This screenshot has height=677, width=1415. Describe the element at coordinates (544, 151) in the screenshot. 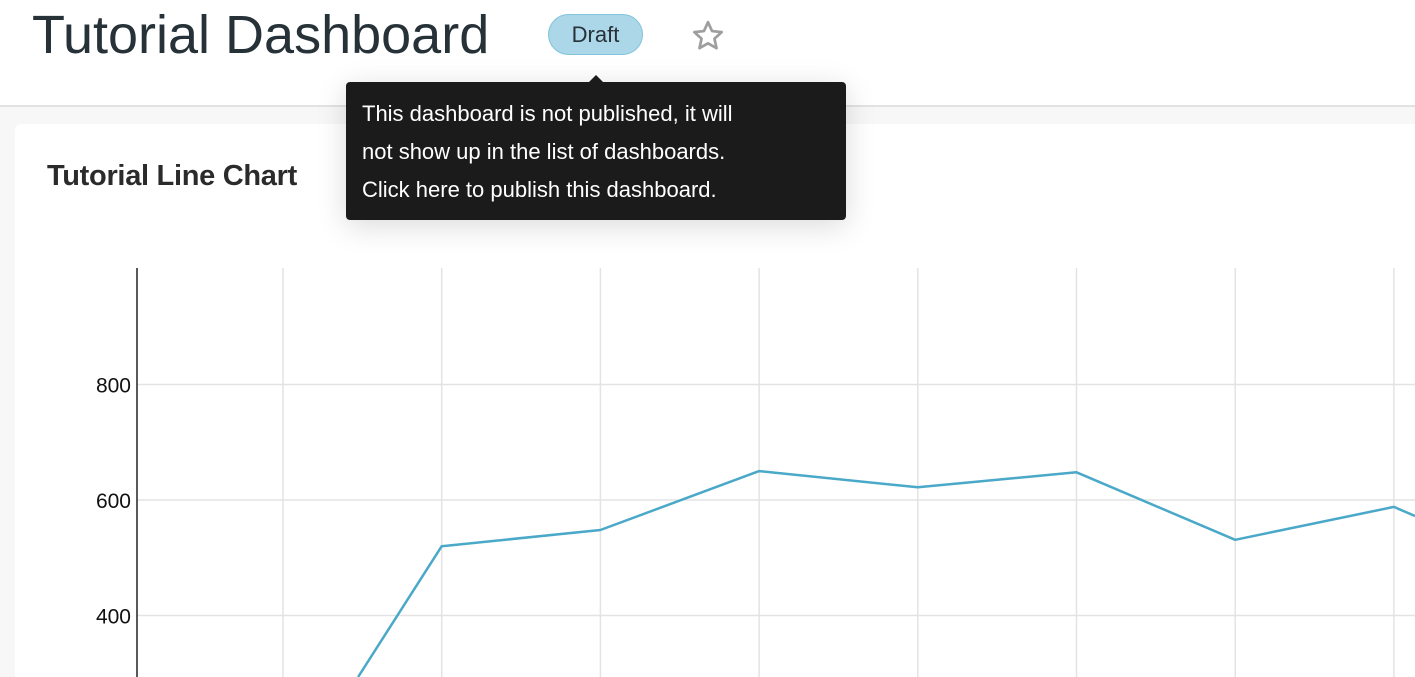

I see `tooltip-line: not show up in the list of dashboards.` at that location.